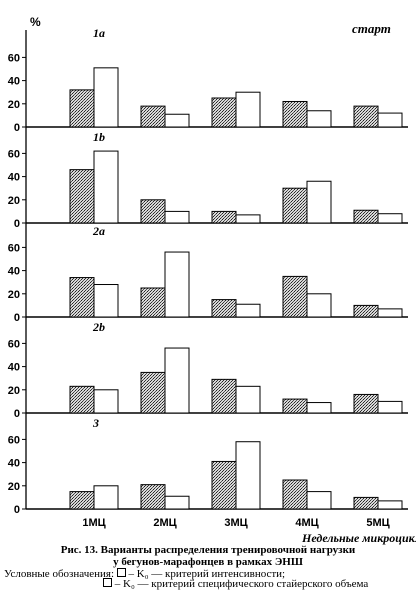  I want to click on bar-3-3МЦ-s1, so click(224, 485).